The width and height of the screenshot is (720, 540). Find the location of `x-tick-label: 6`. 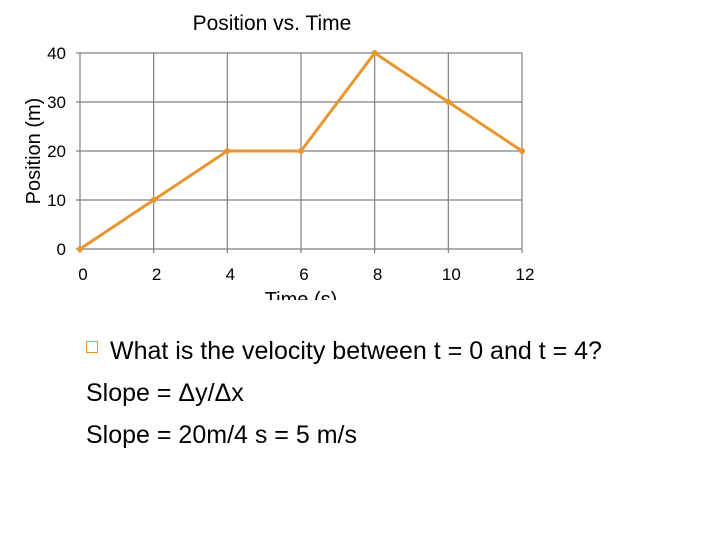

x-tick-label: 6 is located at coordinates (303, 274).